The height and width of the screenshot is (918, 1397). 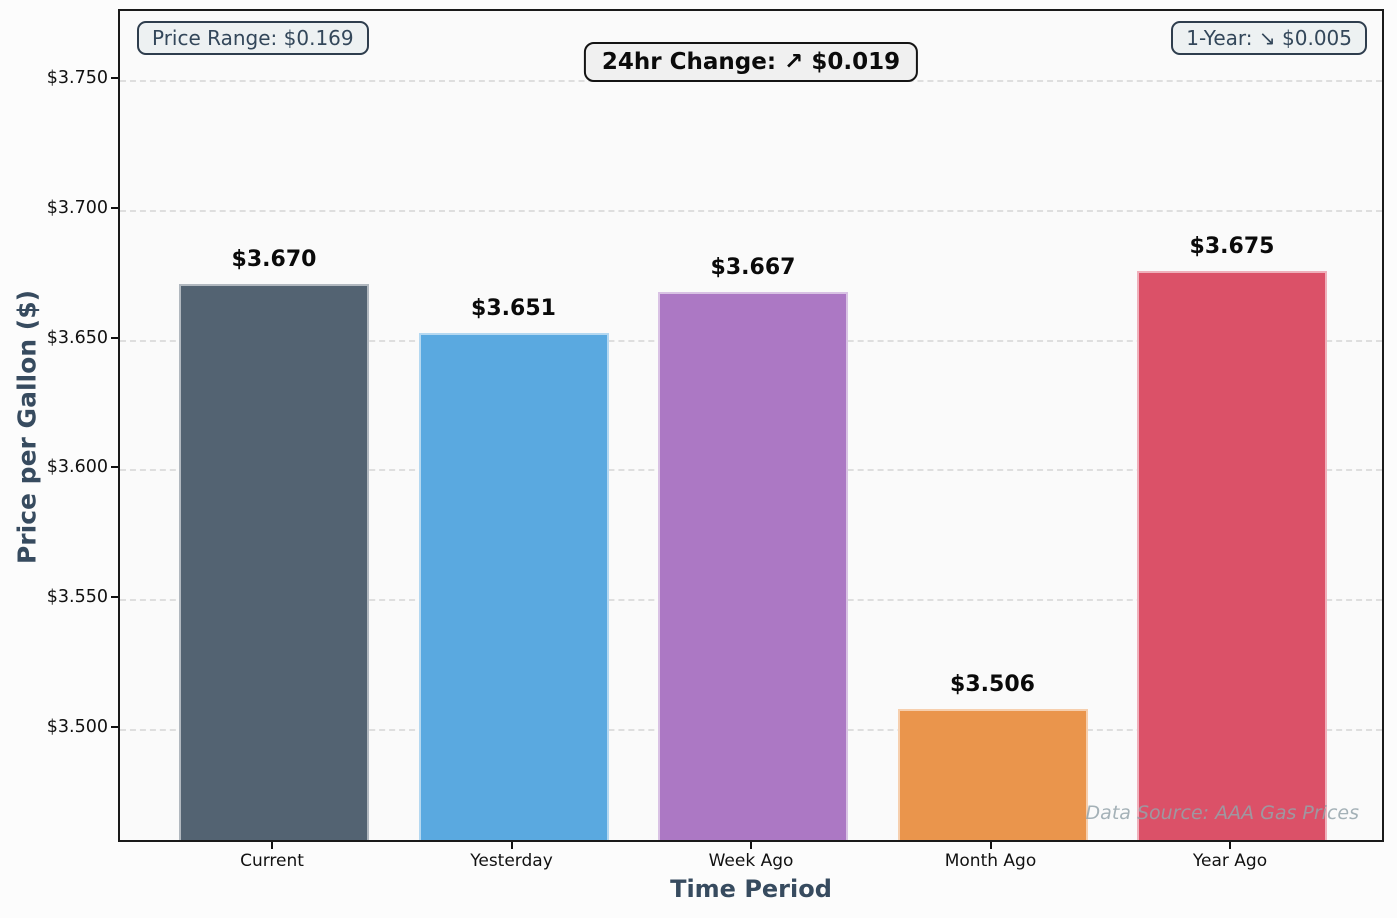 What do you see at coordinates (27, 427) in the screenshot?
I see `y-axis-title: Price per Gallon ($)` at bounding box center [27, 427].